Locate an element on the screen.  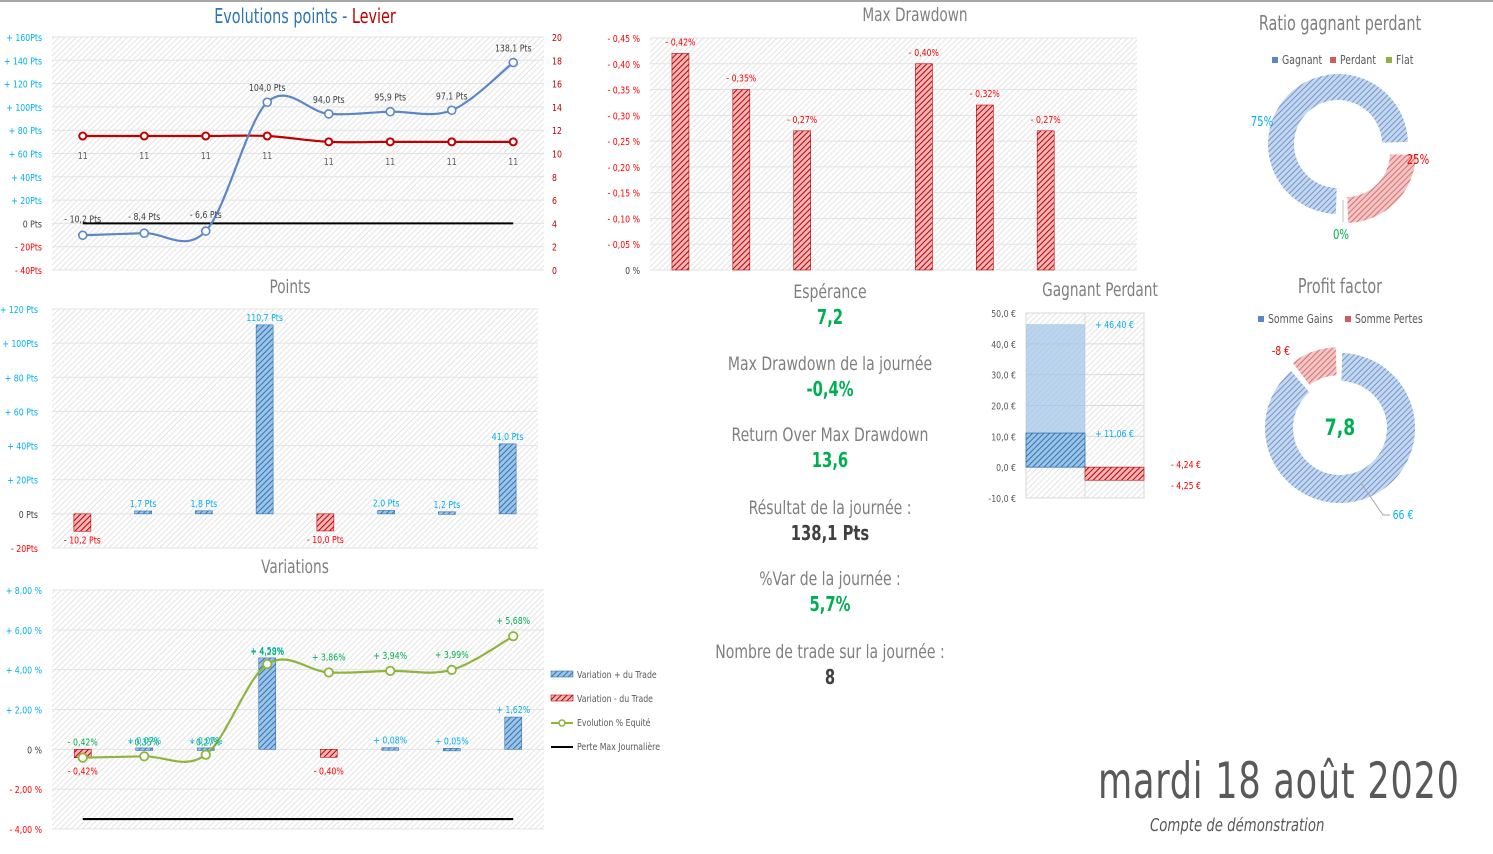
kpi-label: Return Over Max Drawdown is located at coordinates (830, 435).